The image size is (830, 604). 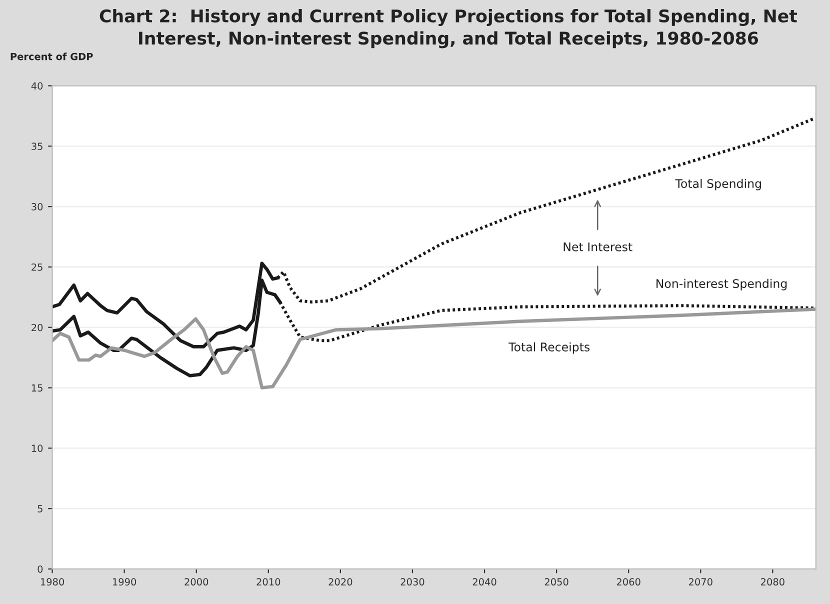 I want to click on y-tick-label: 5, so click(x=40, y=508).